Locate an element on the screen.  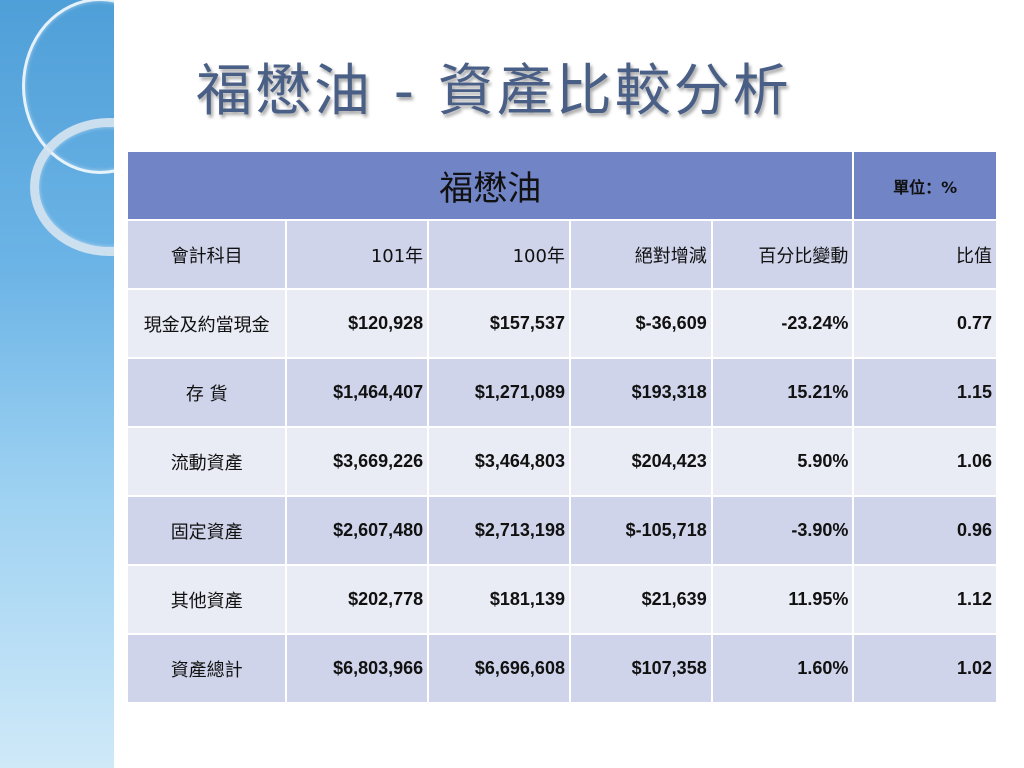
cell-pct-change: -3.90% is located at coordinates (782, 530).